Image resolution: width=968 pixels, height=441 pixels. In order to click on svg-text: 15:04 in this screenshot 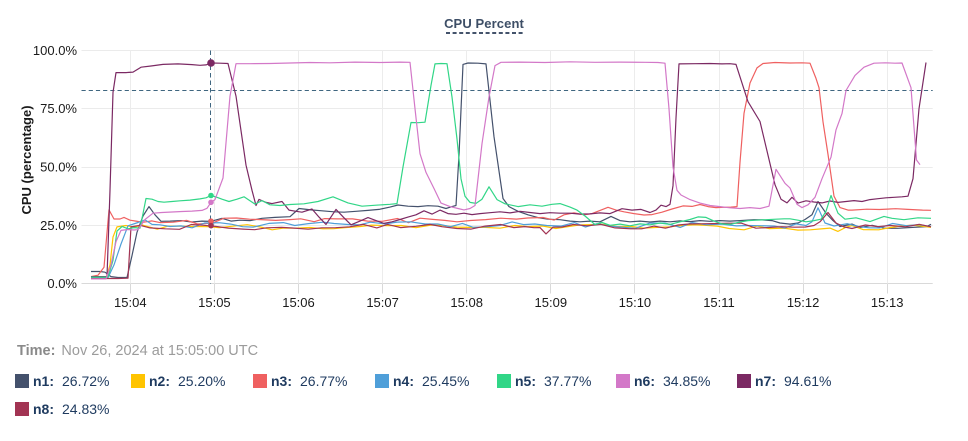, I will do `click(130, 302)`.